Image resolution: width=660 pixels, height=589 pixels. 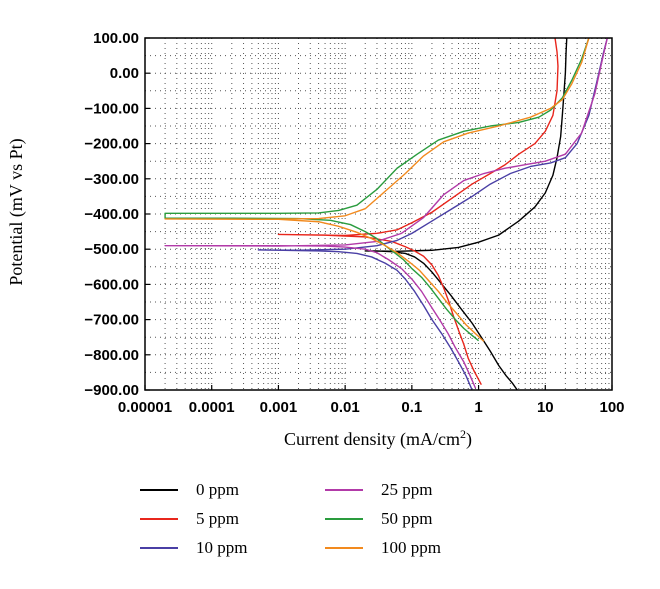 I want to click on x-tick-label: 0.0001, so click(x=212, y=407).